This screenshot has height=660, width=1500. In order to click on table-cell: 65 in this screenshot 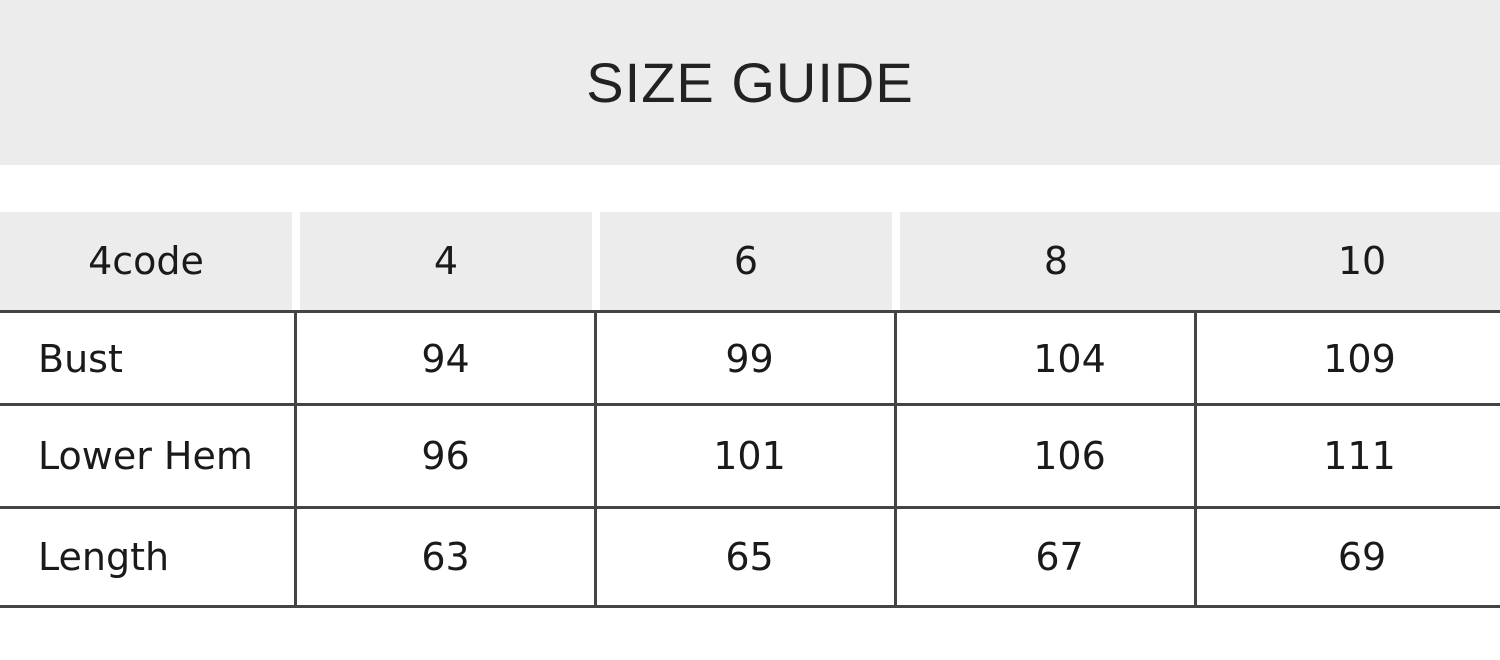, I will do `click(749, 557)`.